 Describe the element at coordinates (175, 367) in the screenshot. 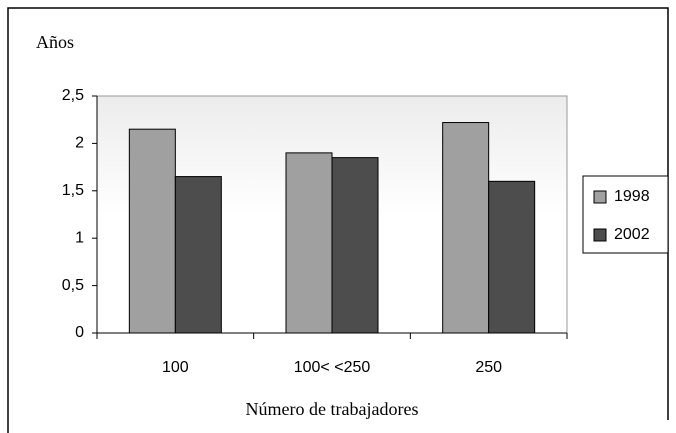

I see `x-tick-label: 100` at that location.